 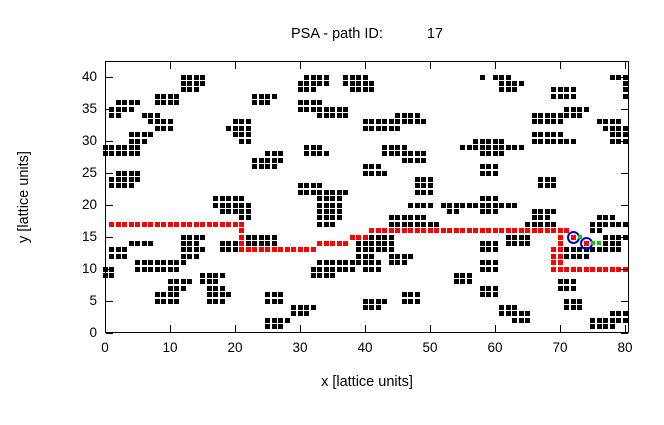 I want to click on y-axis-label: y [lattice units], so click(x=24, y=197).